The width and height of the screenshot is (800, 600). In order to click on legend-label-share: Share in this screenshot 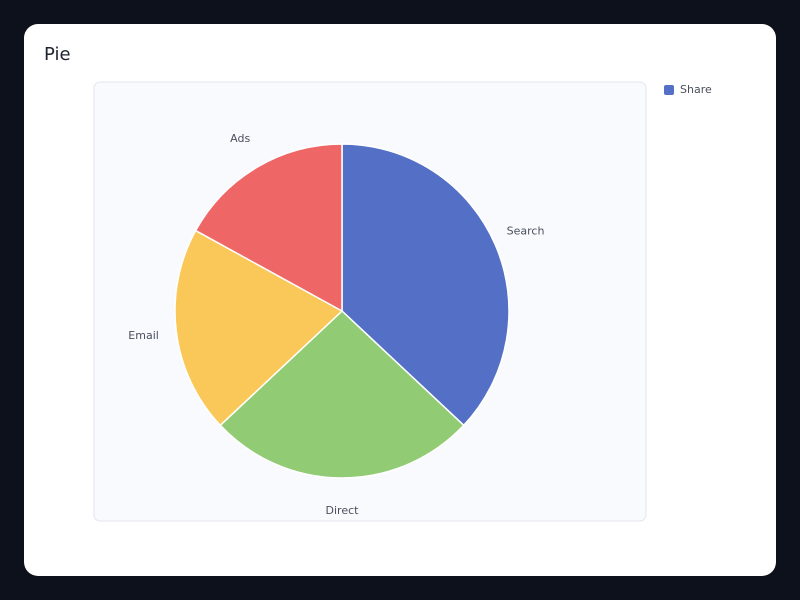, I will do `click(696, 89)`.